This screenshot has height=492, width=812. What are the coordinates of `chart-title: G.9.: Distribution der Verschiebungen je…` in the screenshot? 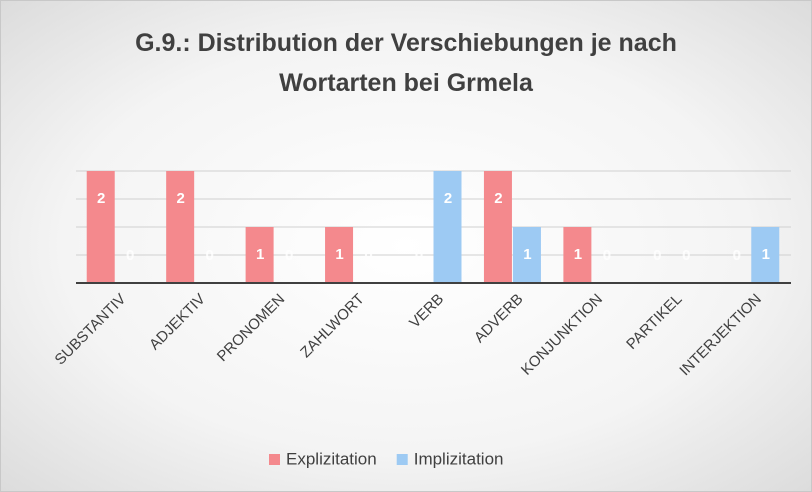 It's located at (406, 63).